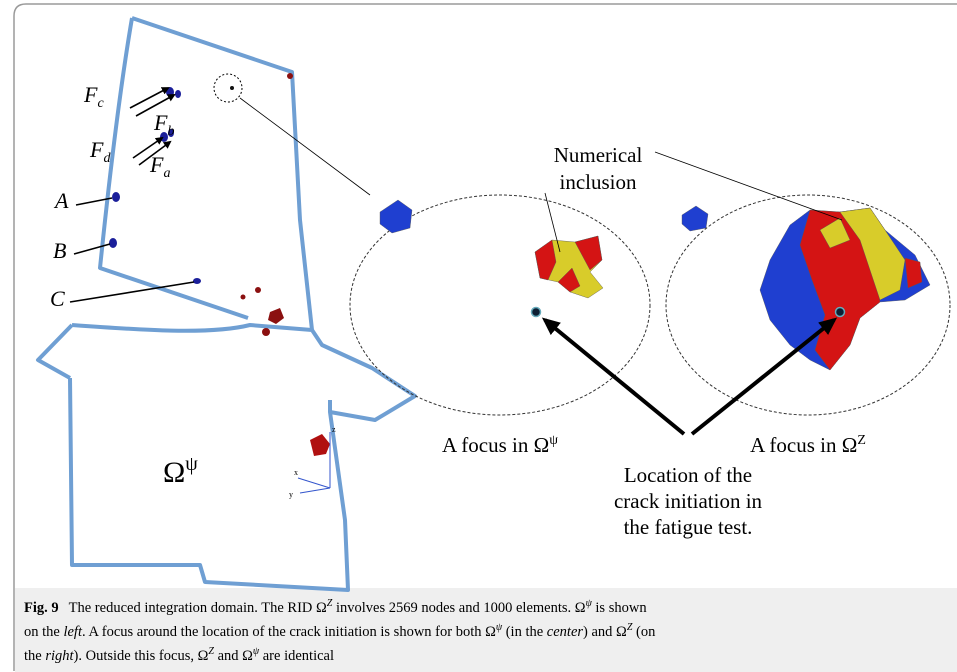 Image resolution: width=957 pixels, height=672 pixels. Describe the element at coordinates (598, 182) in the screenshot. I see `annotation: inclusion` at that location.